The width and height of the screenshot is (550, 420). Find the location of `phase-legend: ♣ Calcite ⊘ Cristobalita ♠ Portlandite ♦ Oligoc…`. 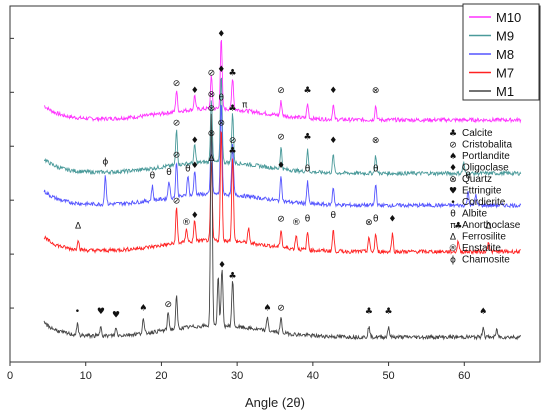

phase-legend: ♣ Calcite ⊘ Cristobalita ♠ Portlandite ♦ Oligoc… is located at coordinates (485, 197).